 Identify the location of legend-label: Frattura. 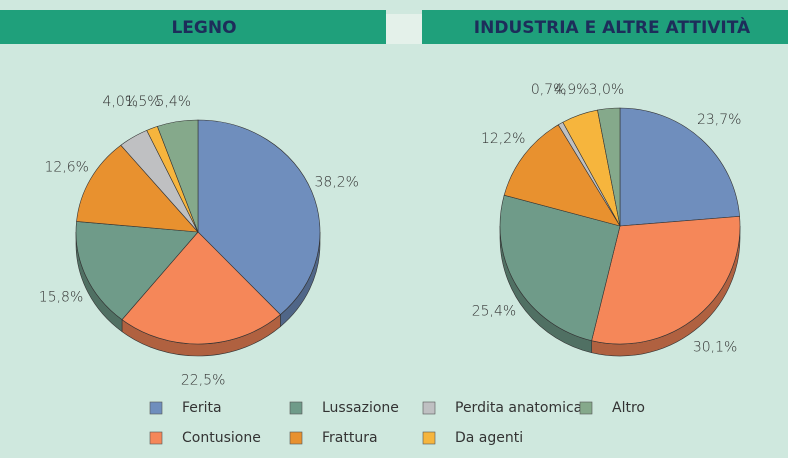
(350, 438).